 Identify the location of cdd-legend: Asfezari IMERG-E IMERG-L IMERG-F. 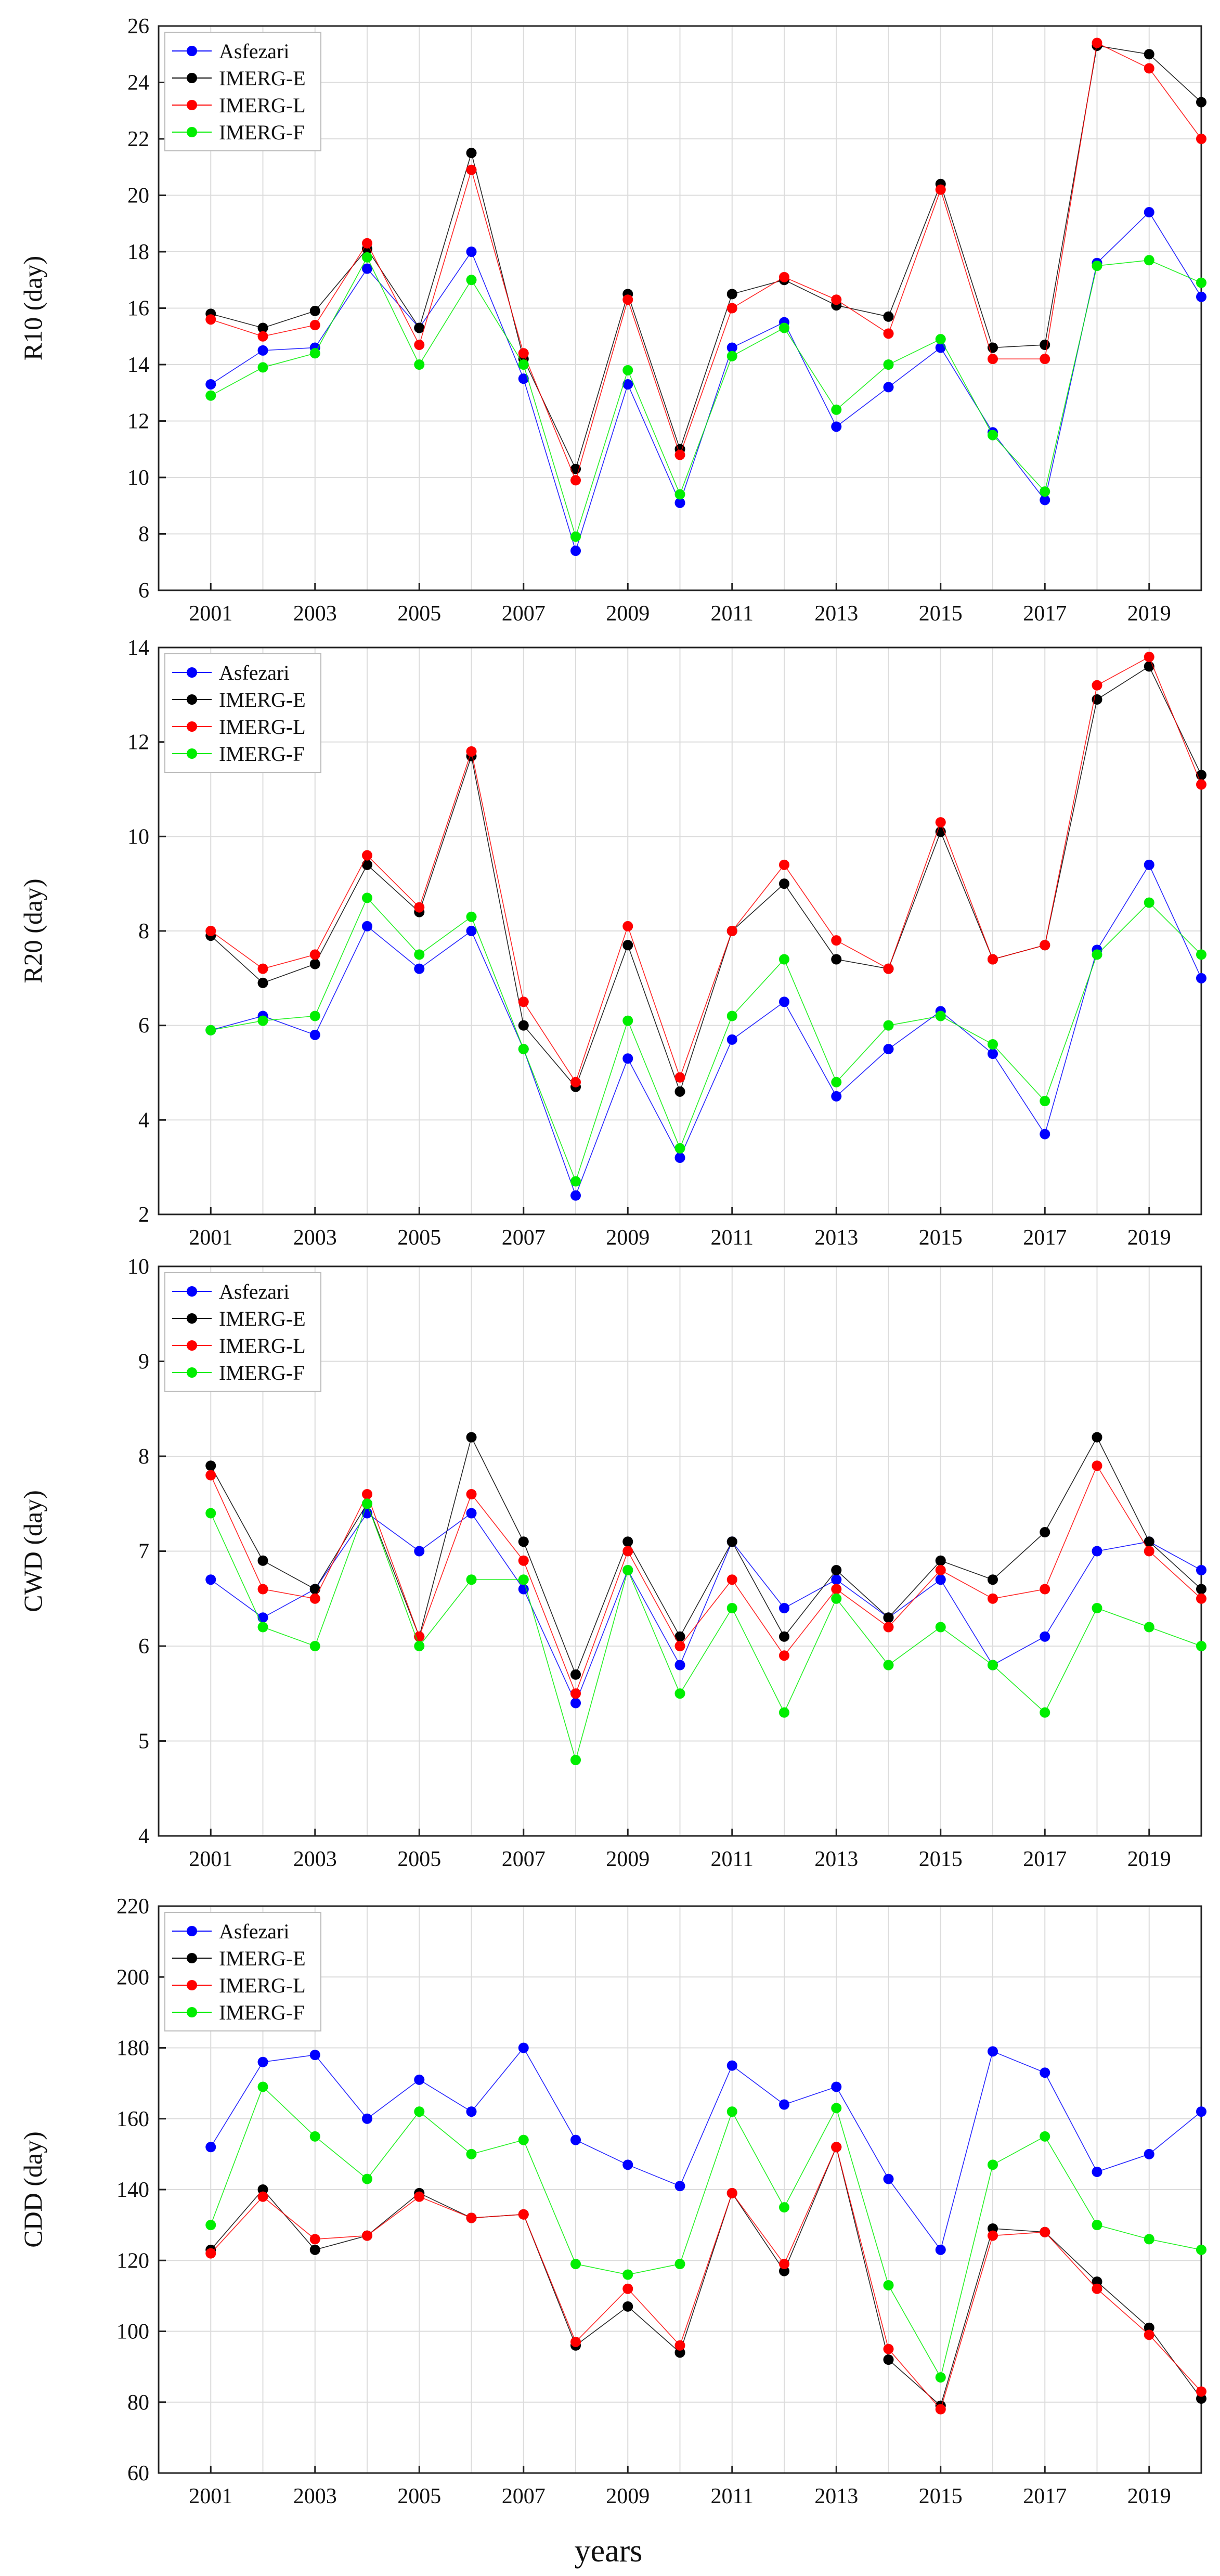
(243, 1972).